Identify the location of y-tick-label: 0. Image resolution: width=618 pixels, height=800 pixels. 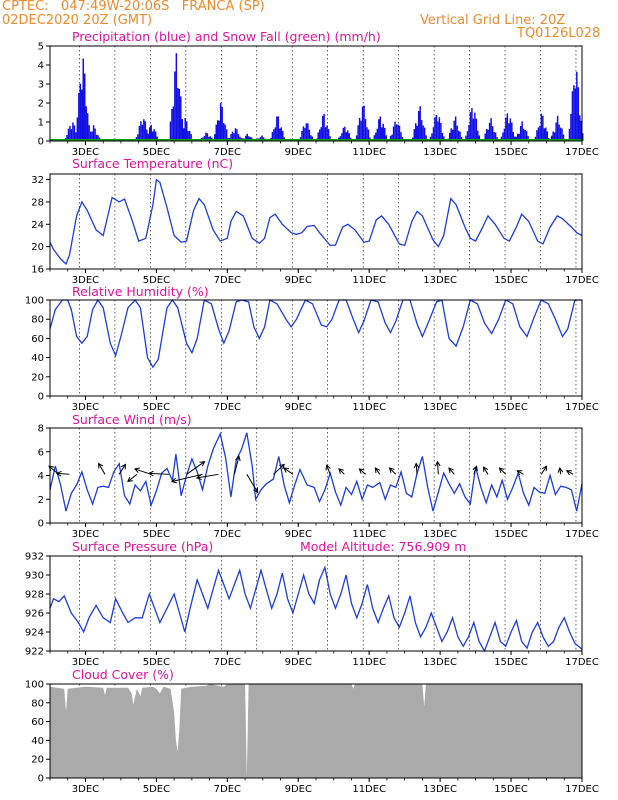
(41, 524).